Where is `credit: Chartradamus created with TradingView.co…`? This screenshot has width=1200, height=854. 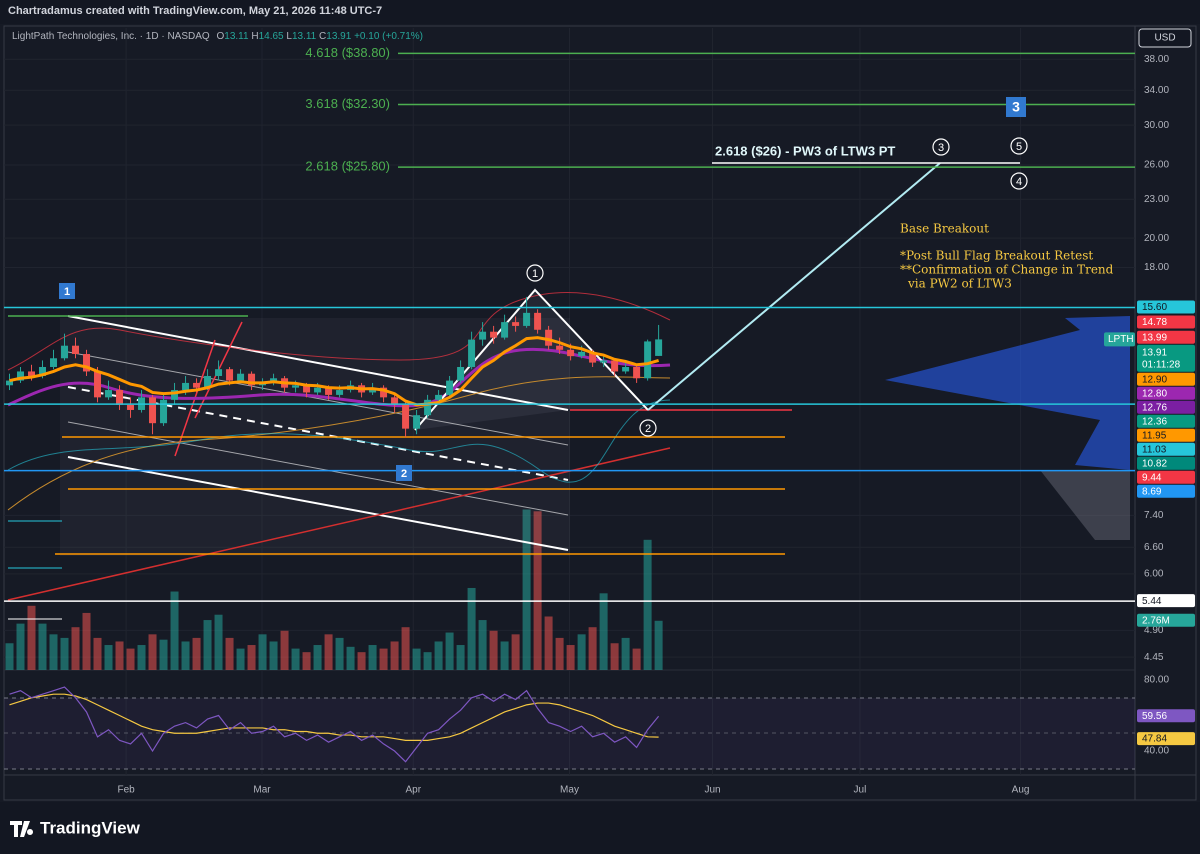
credit: Chartradamus created with TradingView.co… is located at coordinates (195, 11).